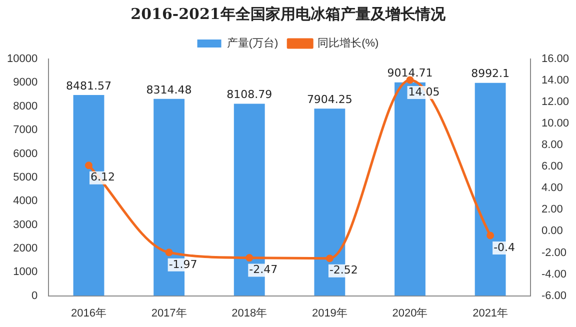 The image size is (576, 327). Describe the element at coordinates (410, 73) in the screenshot. I see `data-label: 9014.71` at that location.